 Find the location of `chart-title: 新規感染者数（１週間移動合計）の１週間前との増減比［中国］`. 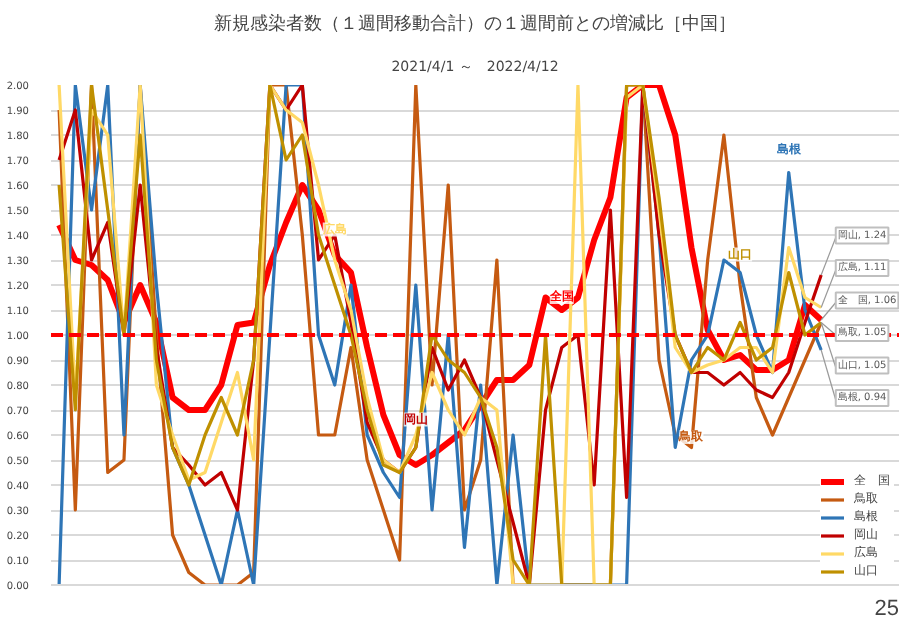

chart-title: 新規感染者数（１週間移動合計）の１週間前との増減比［中国］ is located at coordinates (475, 24).